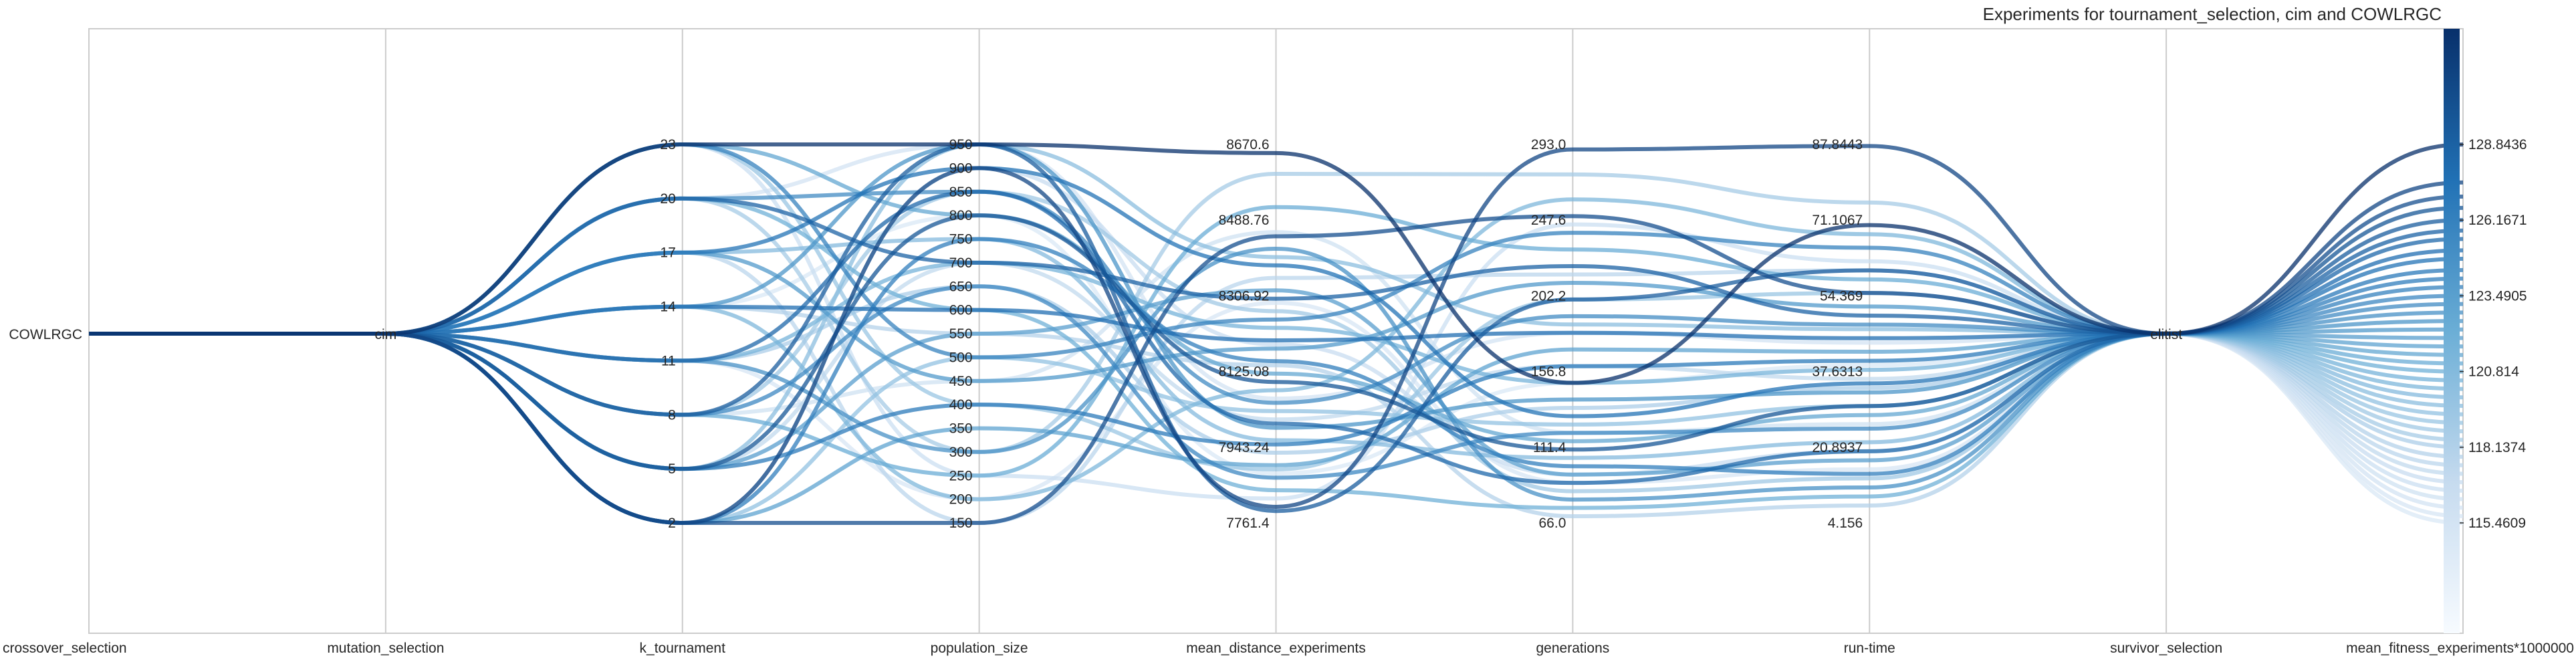 The image size is (2576, 664). Describe the element at coordinates (667, 253) in the screenshot. I see `tick-label-k_tournament-5: 17` at that location.